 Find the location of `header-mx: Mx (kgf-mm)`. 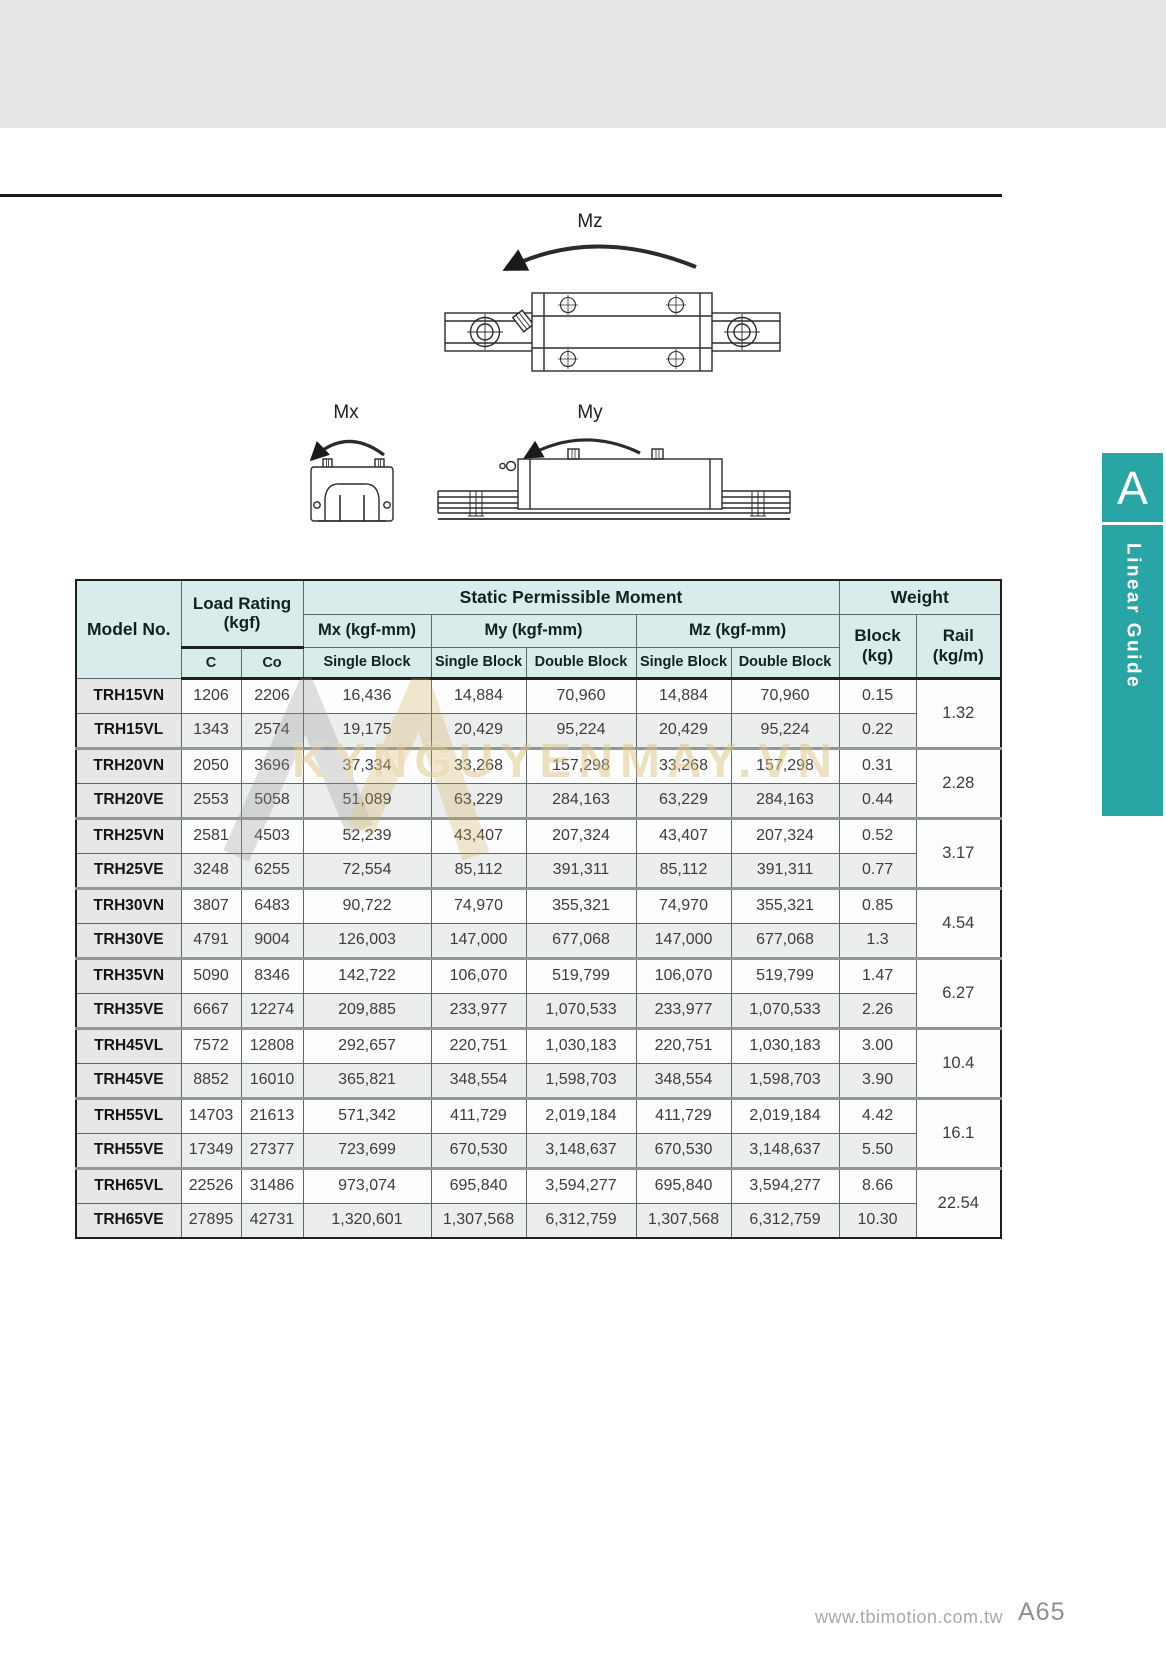

header-mx: Mx (kgf-mm) is located at coordinates (367, 630).